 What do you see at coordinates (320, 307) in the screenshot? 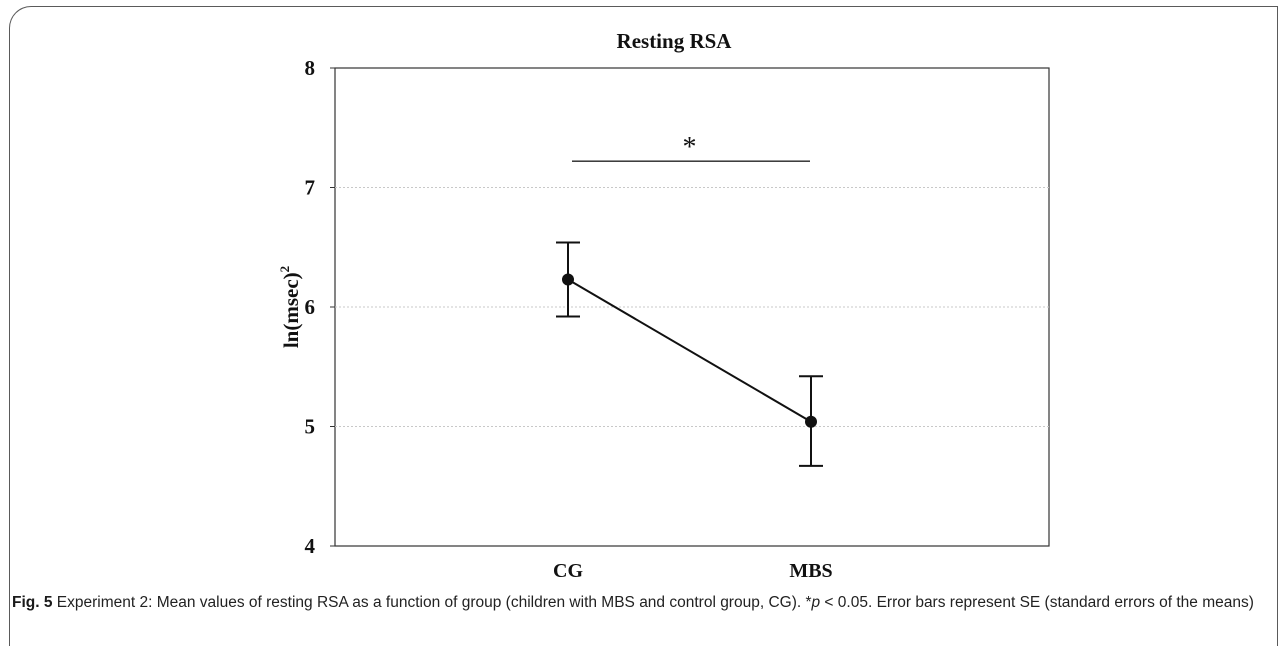
I see `y-axis-ticks: 4 5 6 7 8` at bounding box center [320, 307].